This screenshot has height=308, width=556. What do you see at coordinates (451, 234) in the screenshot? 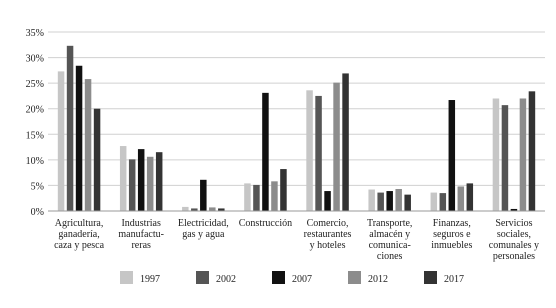
I see `x-tick-label: Finanzas, seguros e inmuebles` at bounding box center [451, 234].